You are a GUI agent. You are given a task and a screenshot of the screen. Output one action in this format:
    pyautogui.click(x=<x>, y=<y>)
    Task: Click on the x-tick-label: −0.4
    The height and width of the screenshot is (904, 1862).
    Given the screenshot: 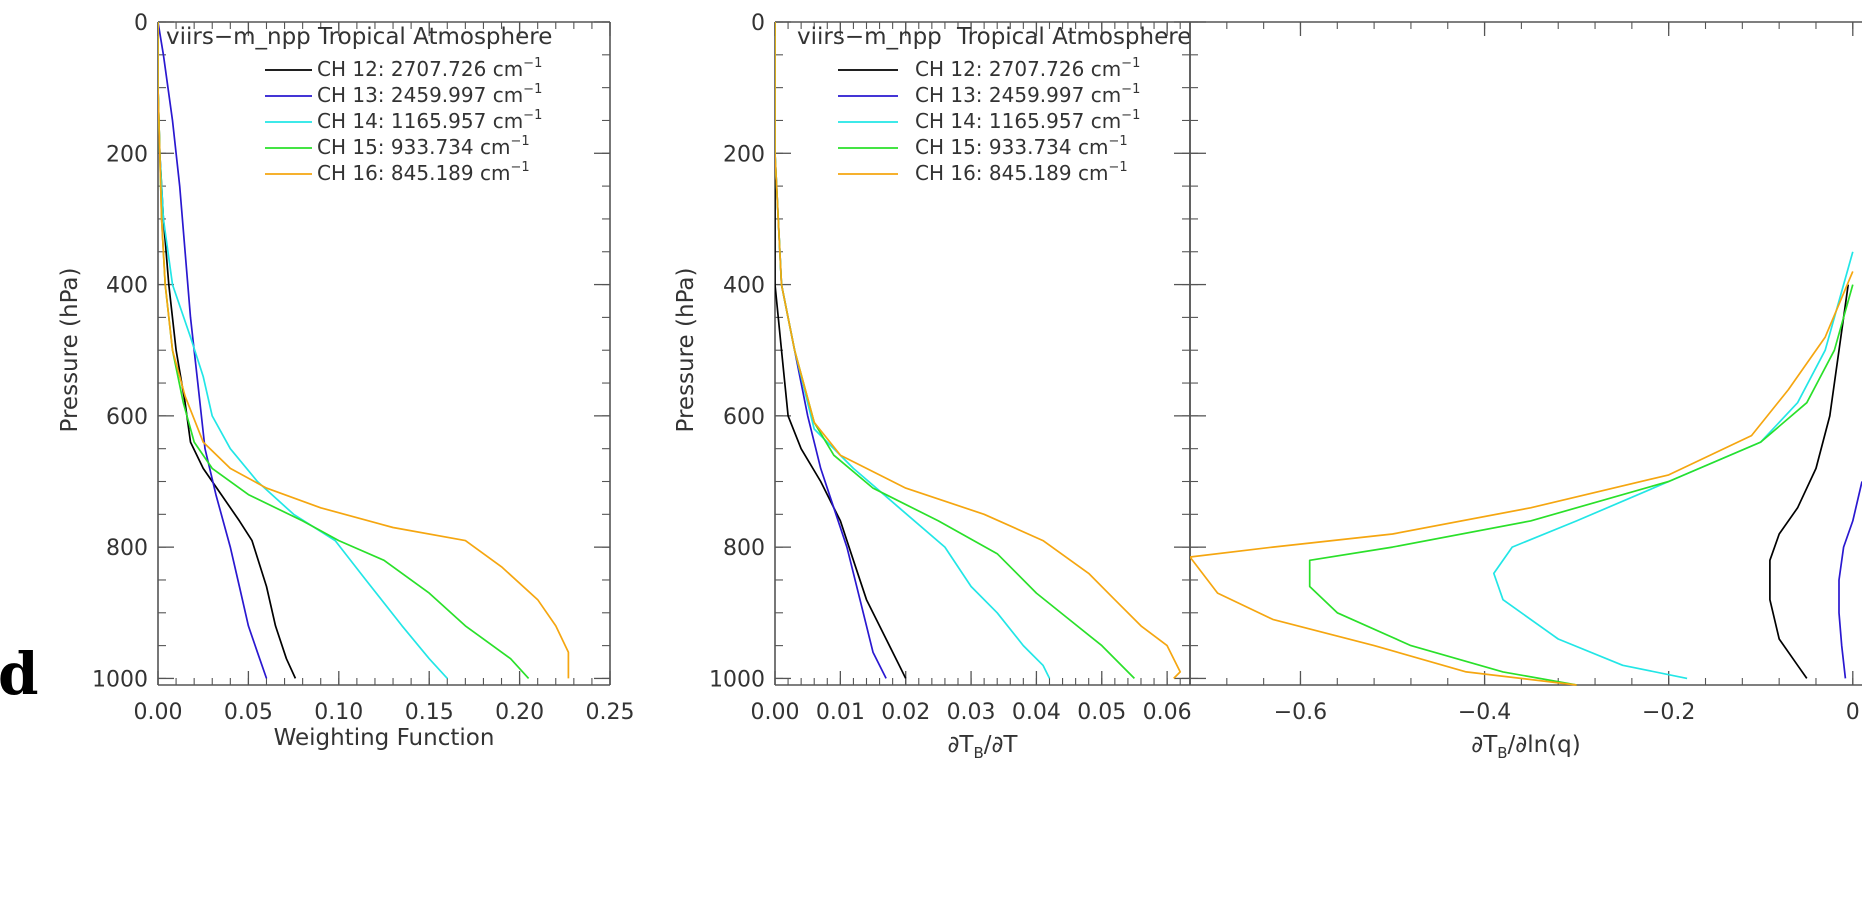 What is the action you would take?
    pyautogui.click(x=1484, y=712)
    